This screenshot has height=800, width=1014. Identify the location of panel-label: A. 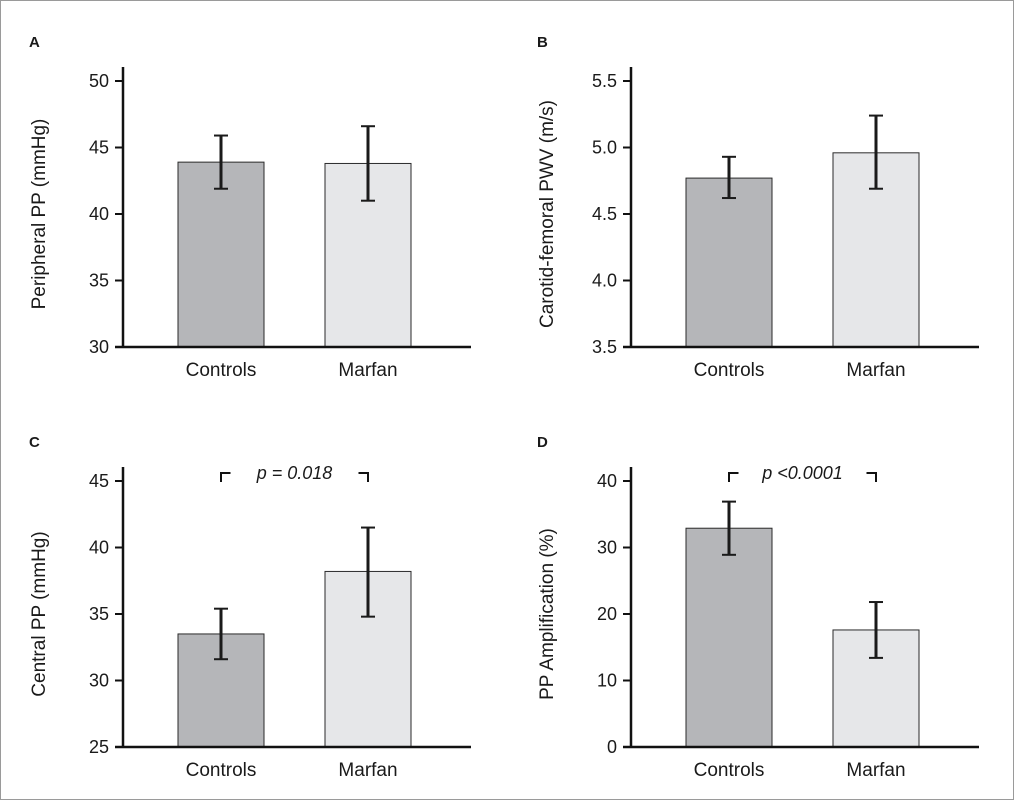
(34, 42).